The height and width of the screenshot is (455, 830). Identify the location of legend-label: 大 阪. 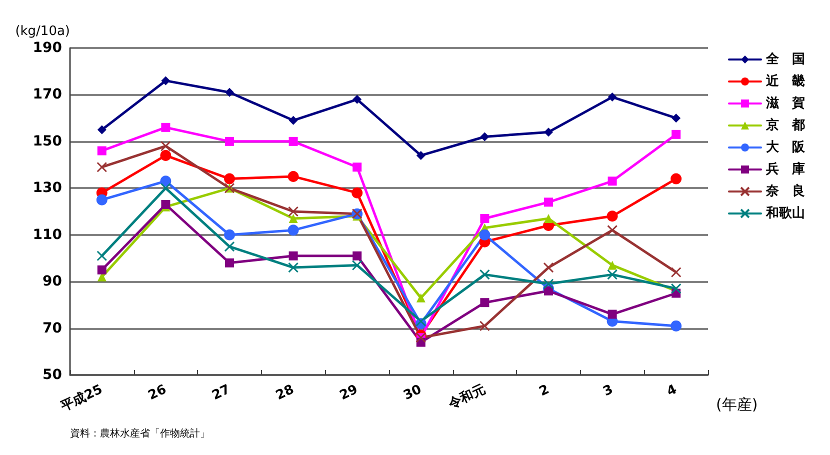
(786, 147).